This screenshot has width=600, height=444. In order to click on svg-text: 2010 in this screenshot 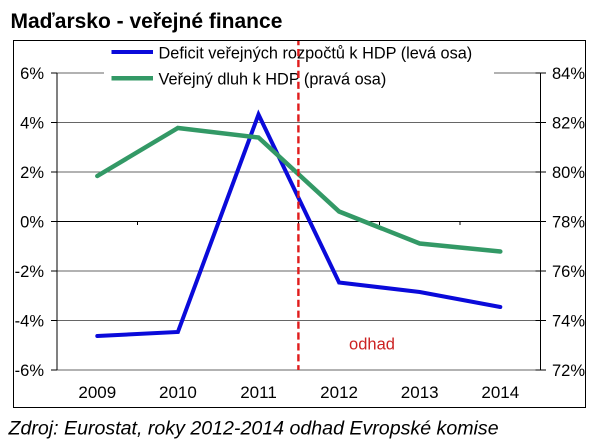, I will do `click(178, 392)`.